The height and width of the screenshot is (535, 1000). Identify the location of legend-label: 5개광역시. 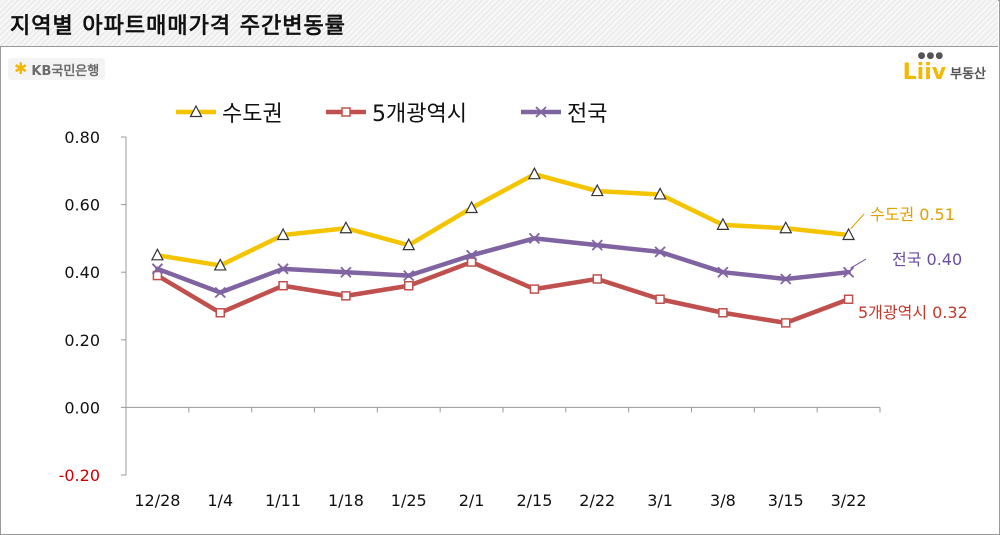
(419, 114).